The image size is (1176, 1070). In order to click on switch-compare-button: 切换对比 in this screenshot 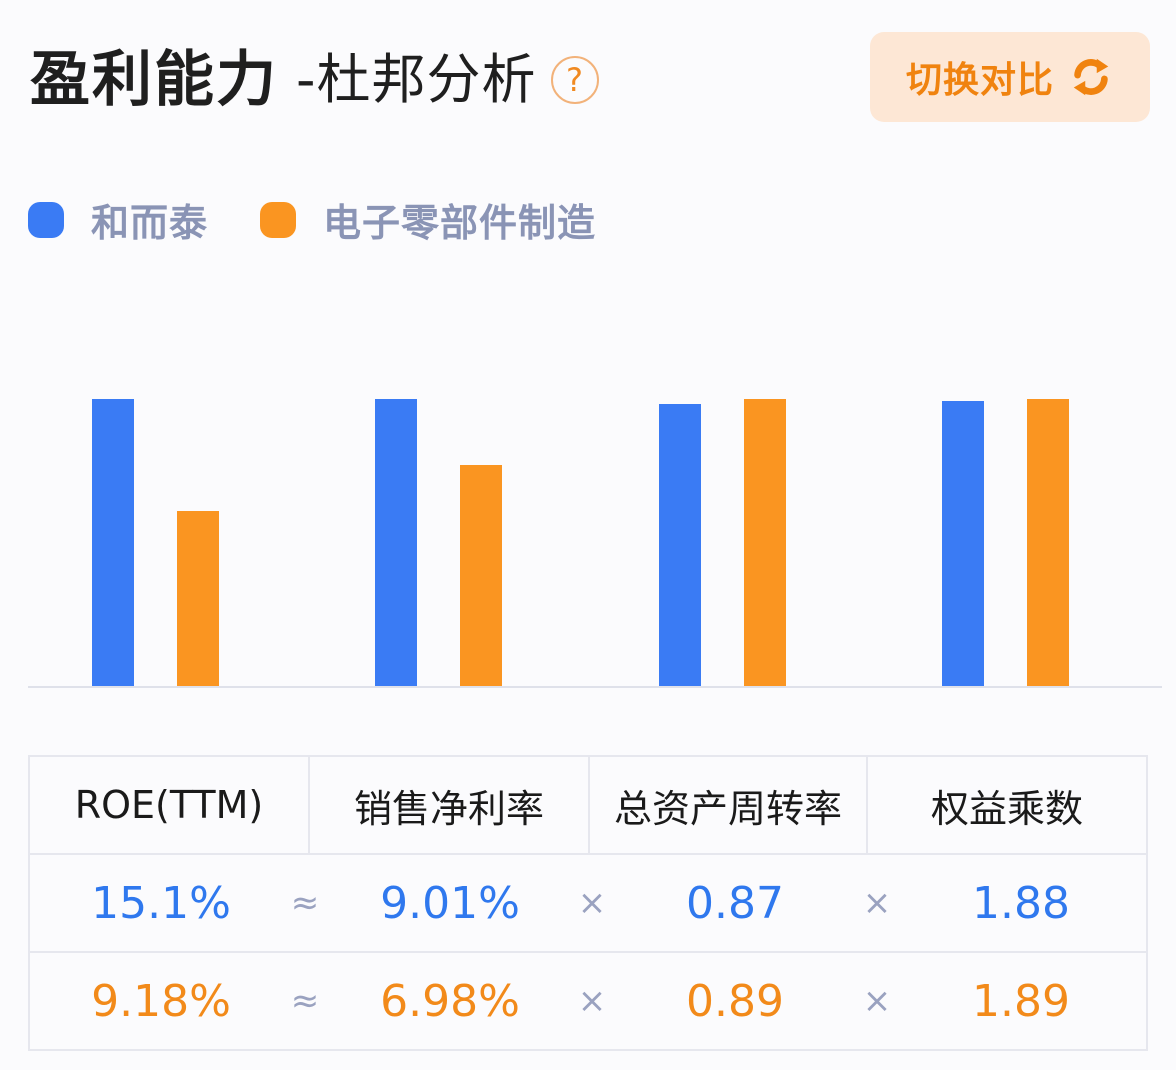, I will do `click(1010, 77)`.